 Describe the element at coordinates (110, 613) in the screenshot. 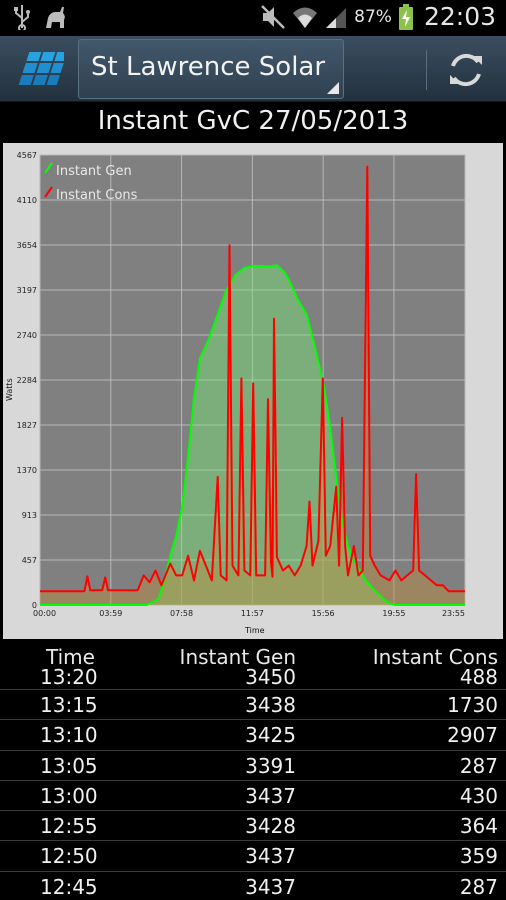

I see `x-tick-label: 03:59` at that location.